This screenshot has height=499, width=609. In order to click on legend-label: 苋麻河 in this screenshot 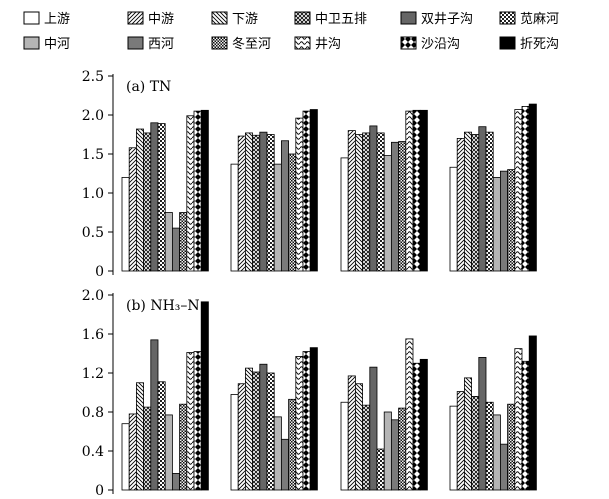, I will do `click(539, 19)`.